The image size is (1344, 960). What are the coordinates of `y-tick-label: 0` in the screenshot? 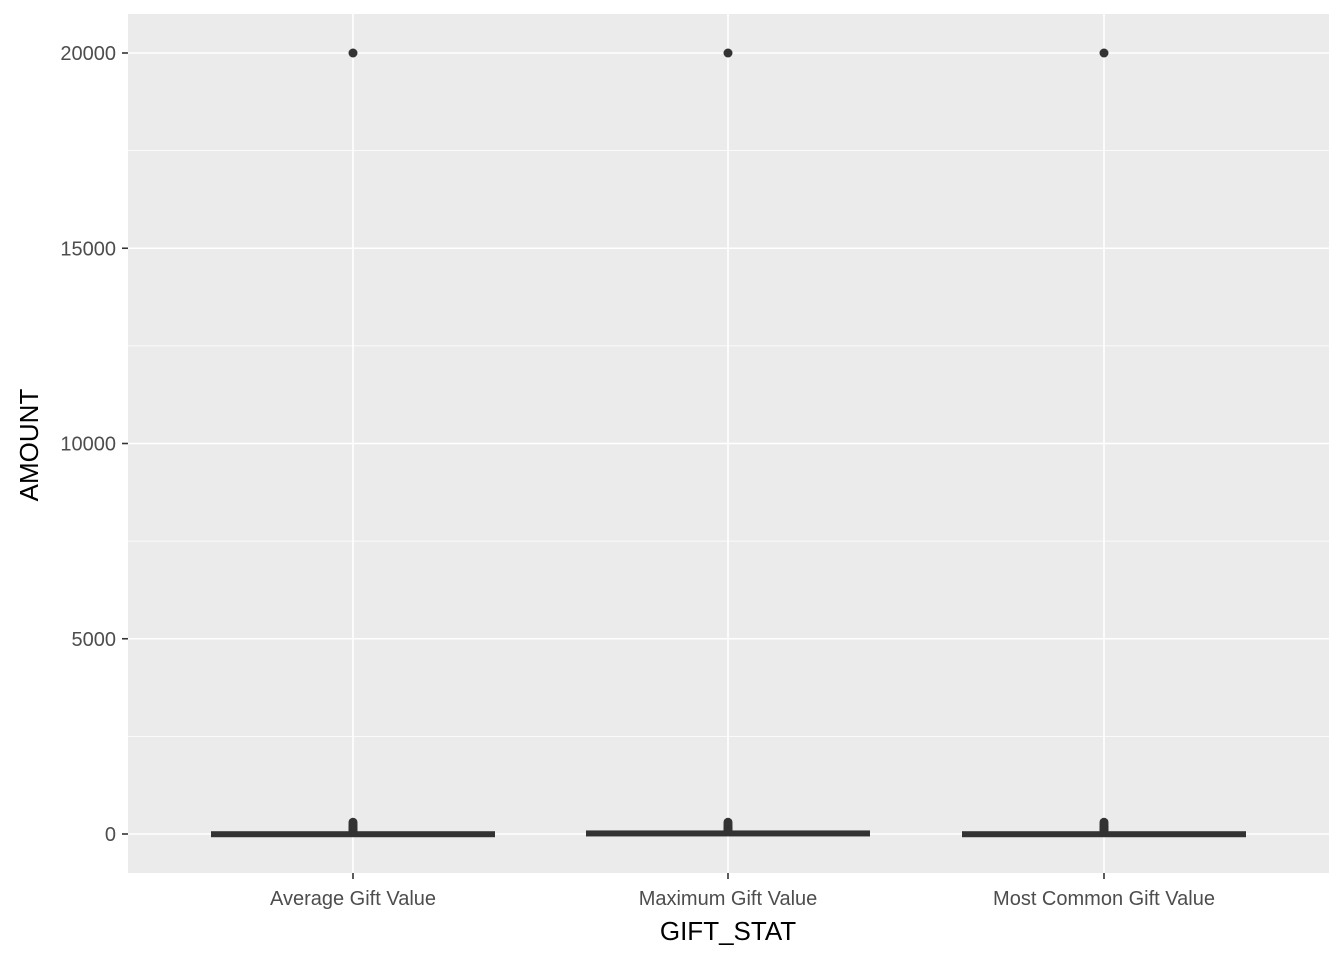 It's located at (110, 835).